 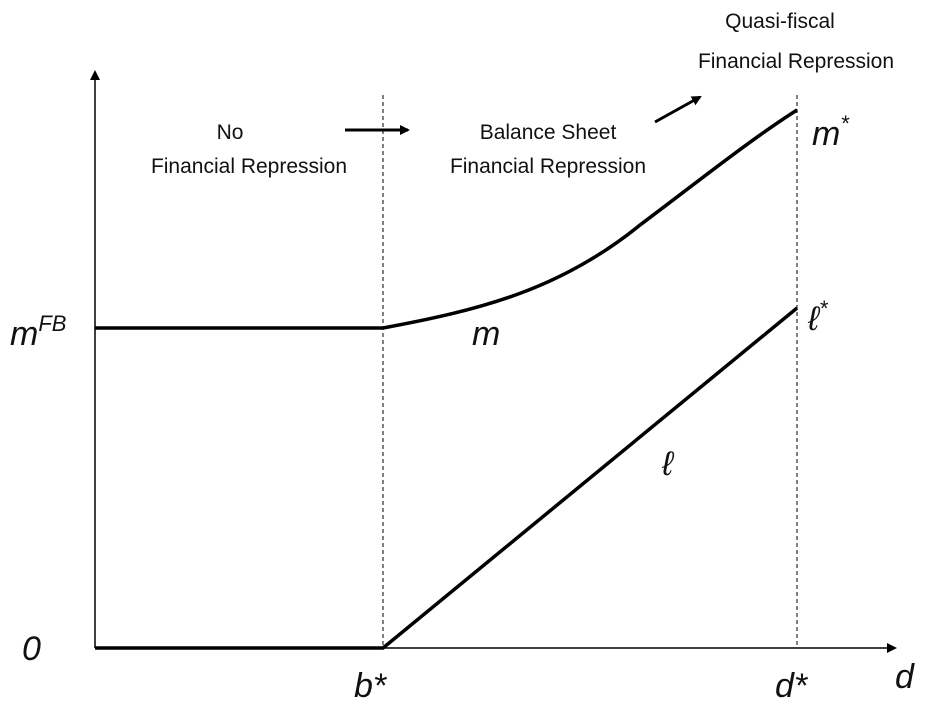 What do you see at coordinates (52, 323) in the screenshot?
I see `label-sup: FB` at bounding box center [52, 323].